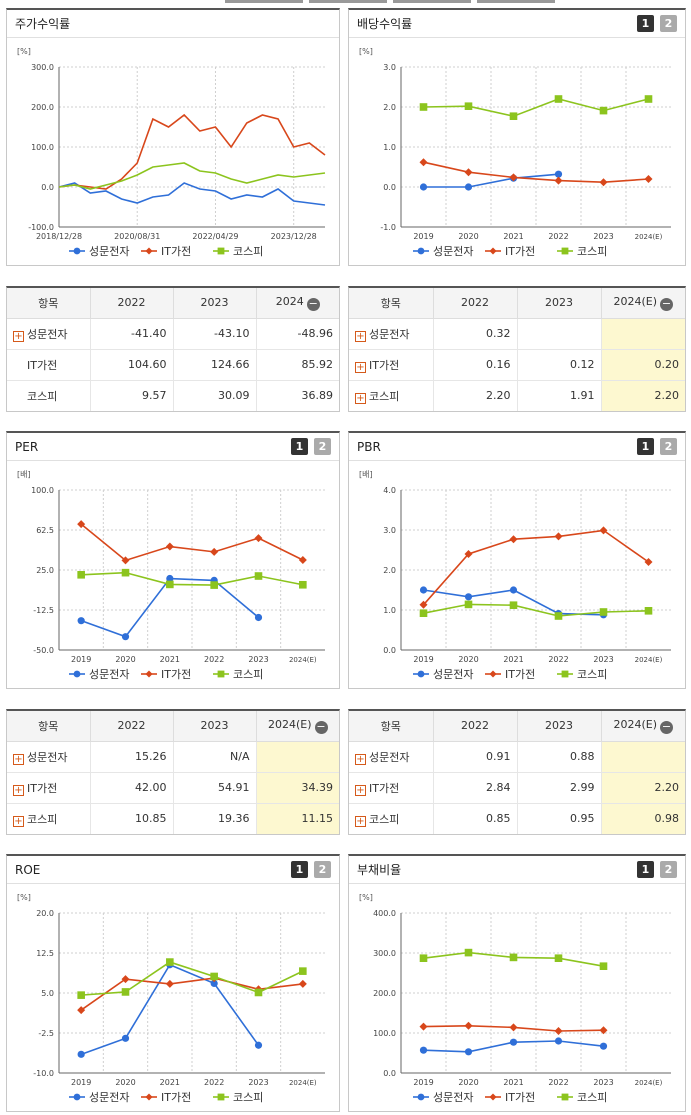  Describe the element at coordinates (603, 236) in the screenshot. I see `x-tick-label: 2023` at that location.